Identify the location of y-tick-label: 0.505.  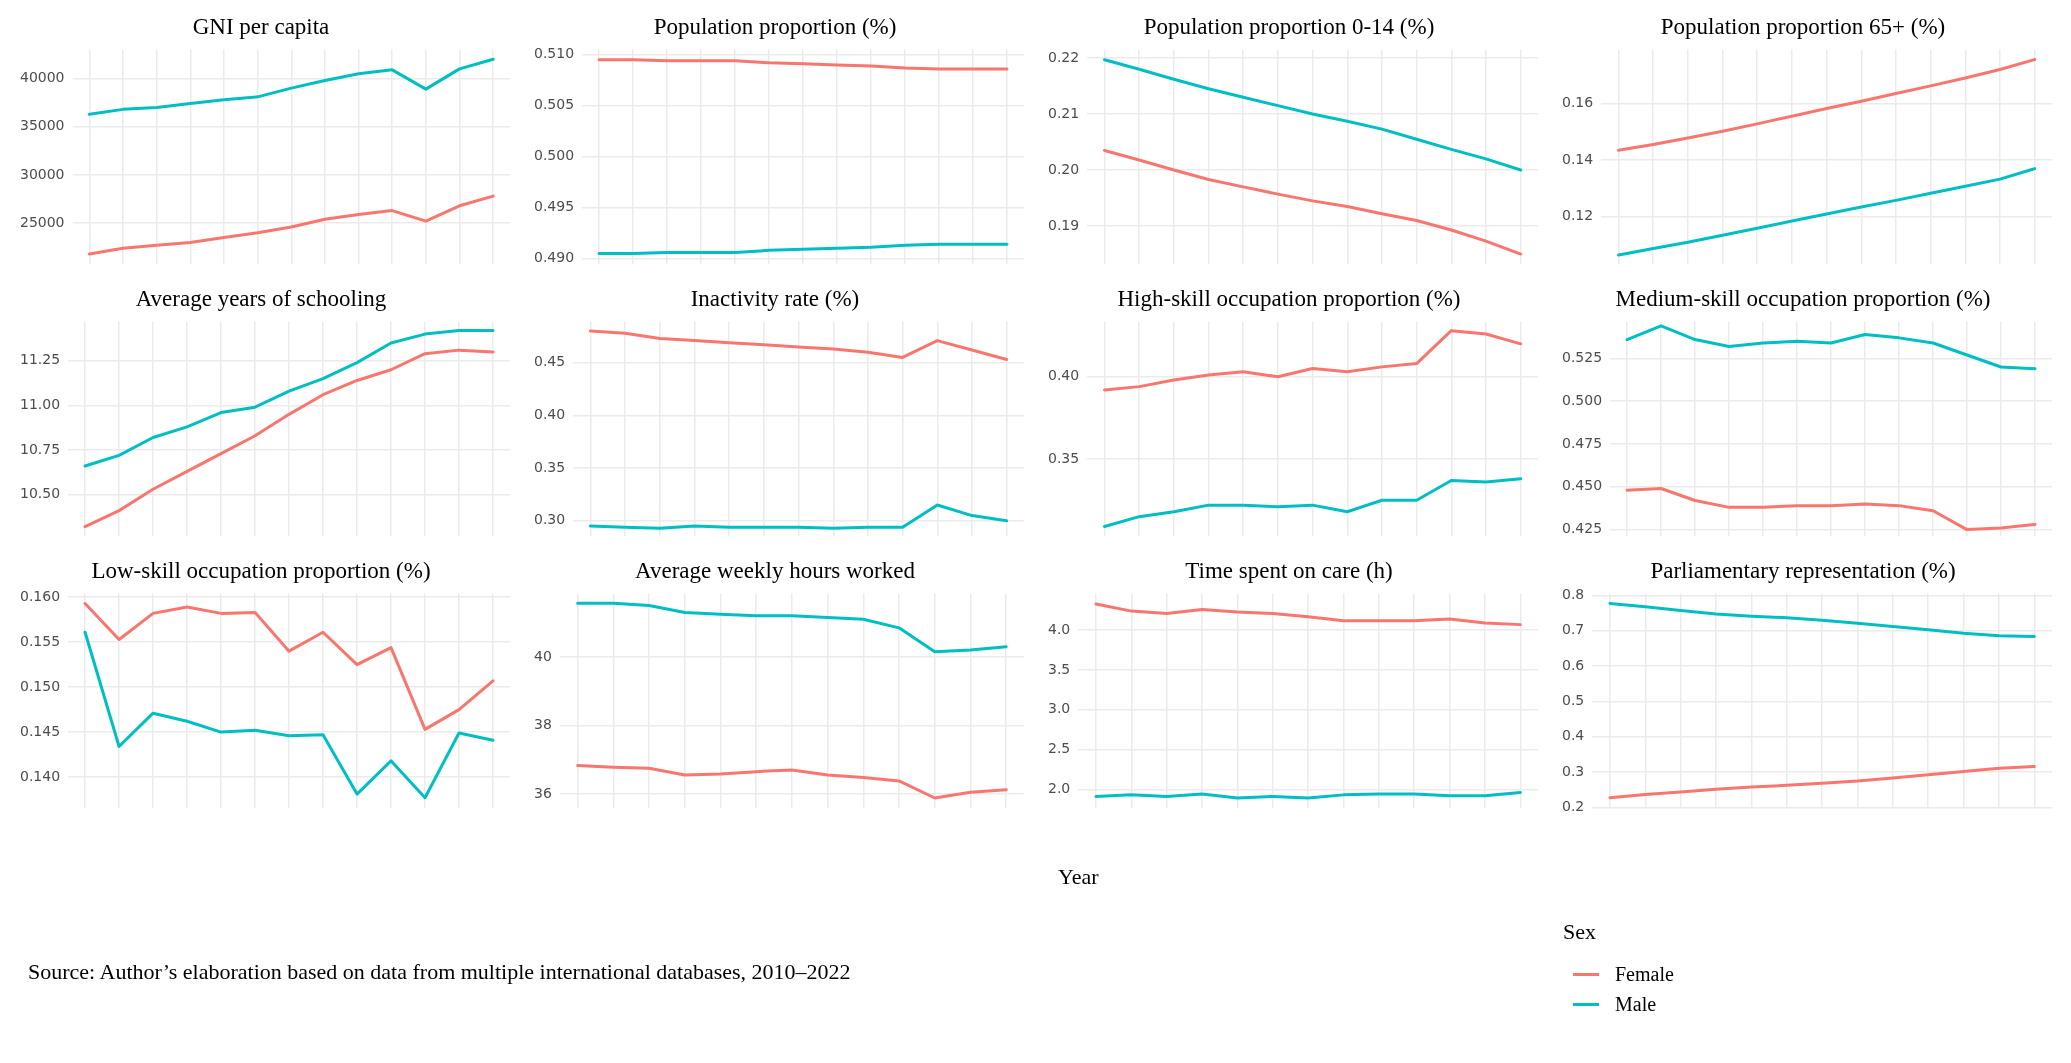
(554, 104).